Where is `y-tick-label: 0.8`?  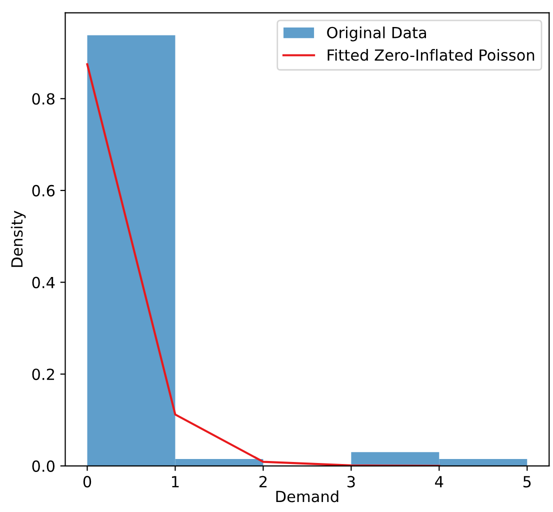
y-tick-label: 0.8 is located at coordinates (43, 99).